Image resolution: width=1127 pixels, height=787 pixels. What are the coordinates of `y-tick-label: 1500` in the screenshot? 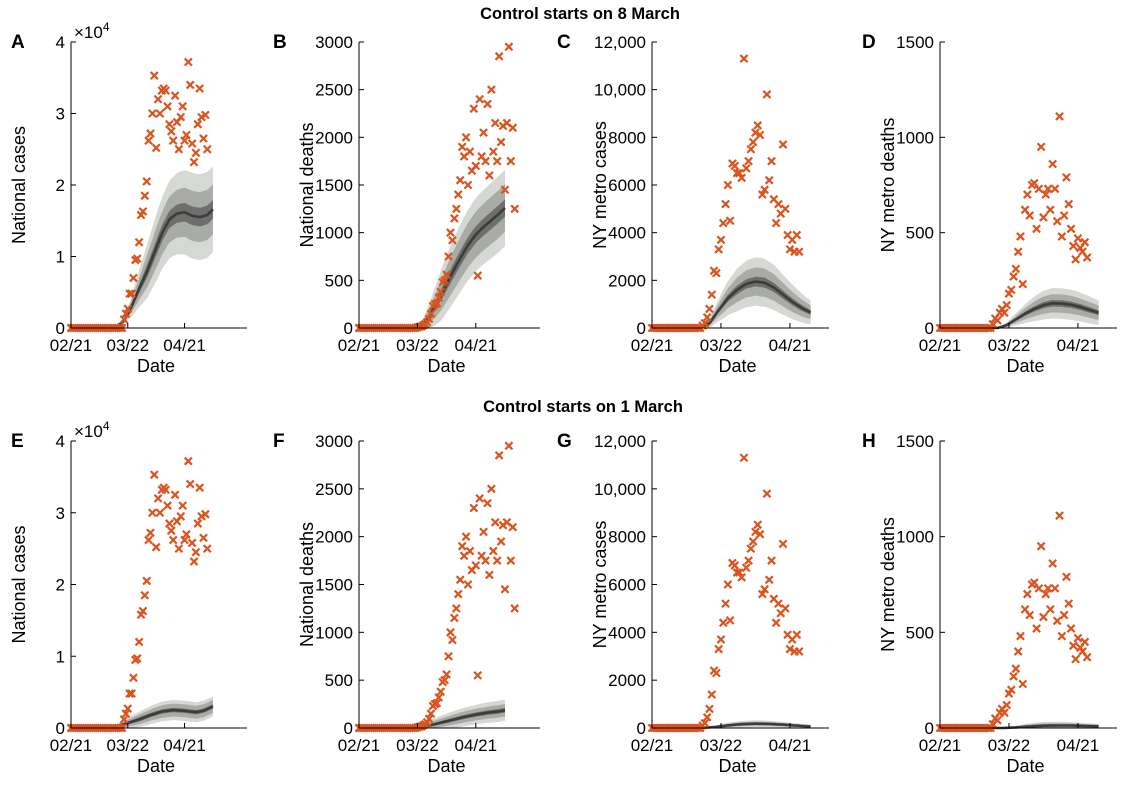 It's located at (334, 185).